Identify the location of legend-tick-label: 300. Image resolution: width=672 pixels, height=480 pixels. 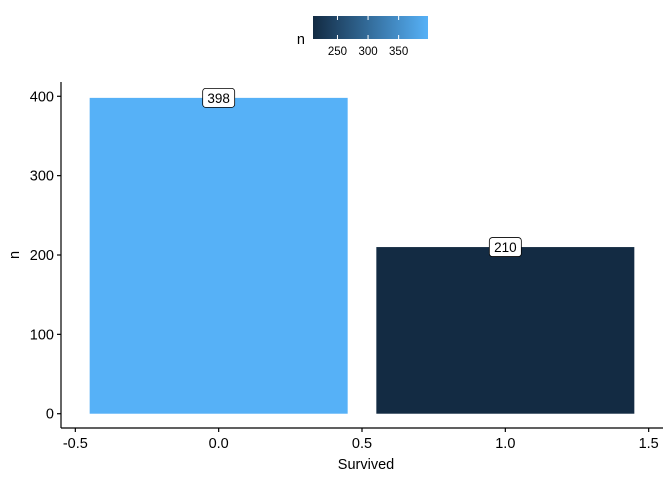
(367, 52).